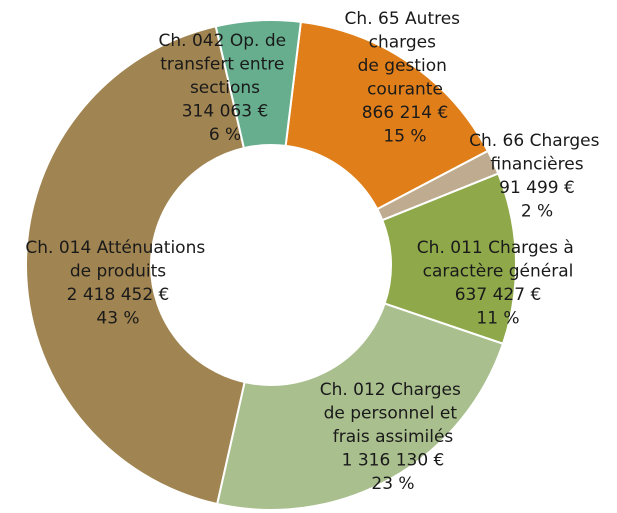 The image size is (617, 513). I want to click on label-line: frais assimilés, so click(393, 437).